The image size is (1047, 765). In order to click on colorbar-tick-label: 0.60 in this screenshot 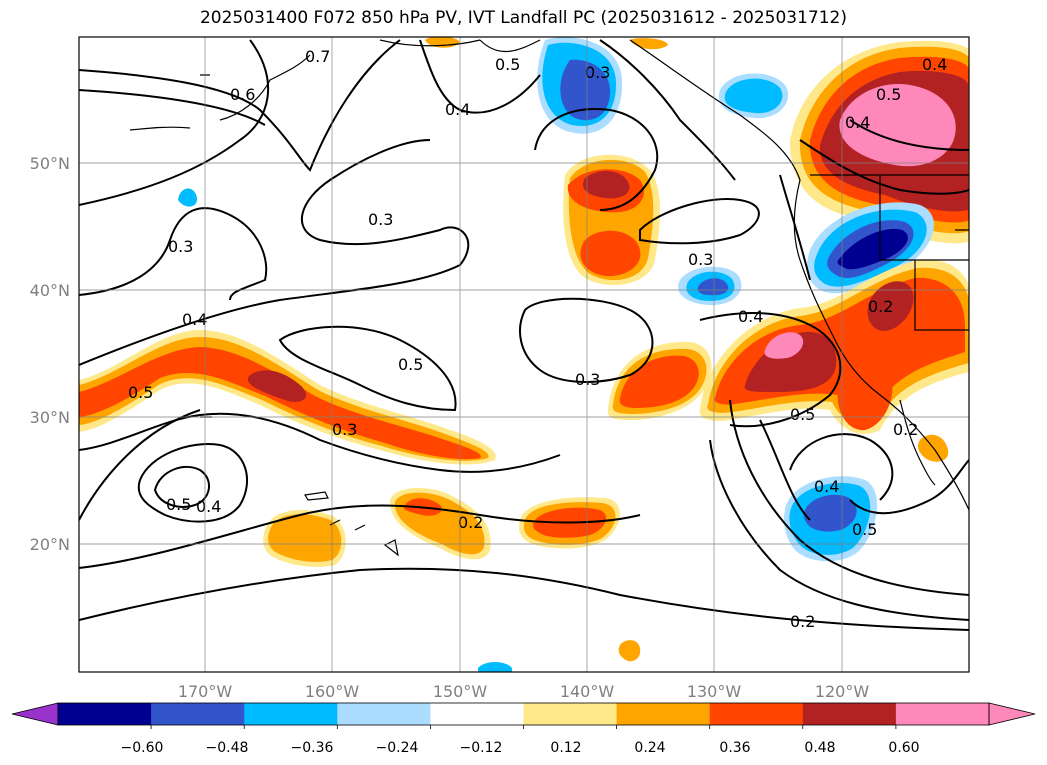, I will do `click(903, 748)`.